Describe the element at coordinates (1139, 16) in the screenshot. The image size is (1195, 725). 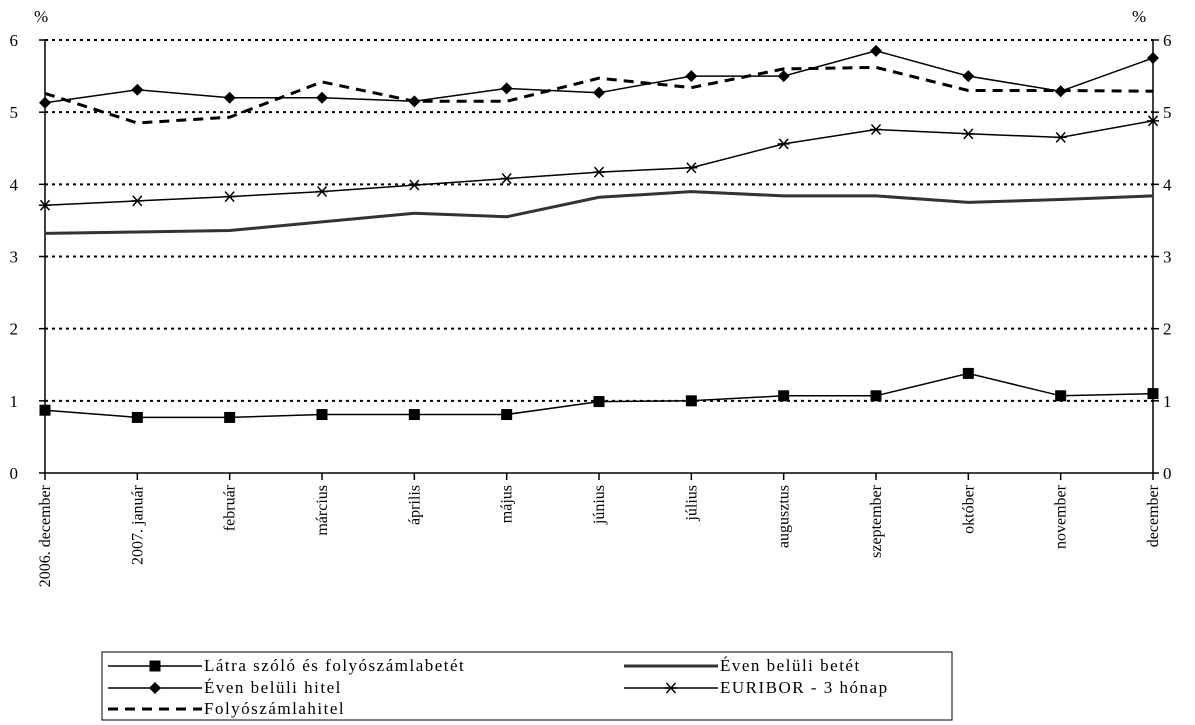
I see `y-axis-right-unit: %` at that location.